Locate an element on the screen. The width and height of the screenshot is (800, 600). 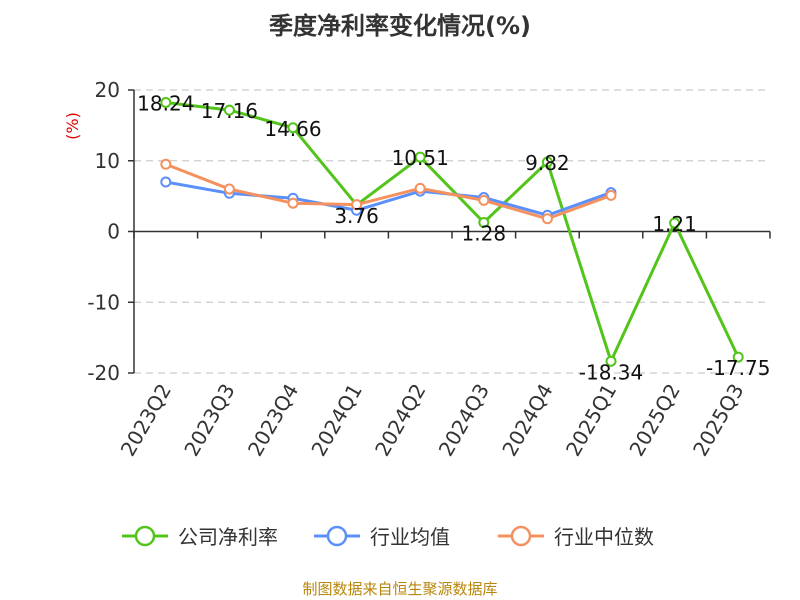
data-label: 17.16 is located at coordinates (229, 111).